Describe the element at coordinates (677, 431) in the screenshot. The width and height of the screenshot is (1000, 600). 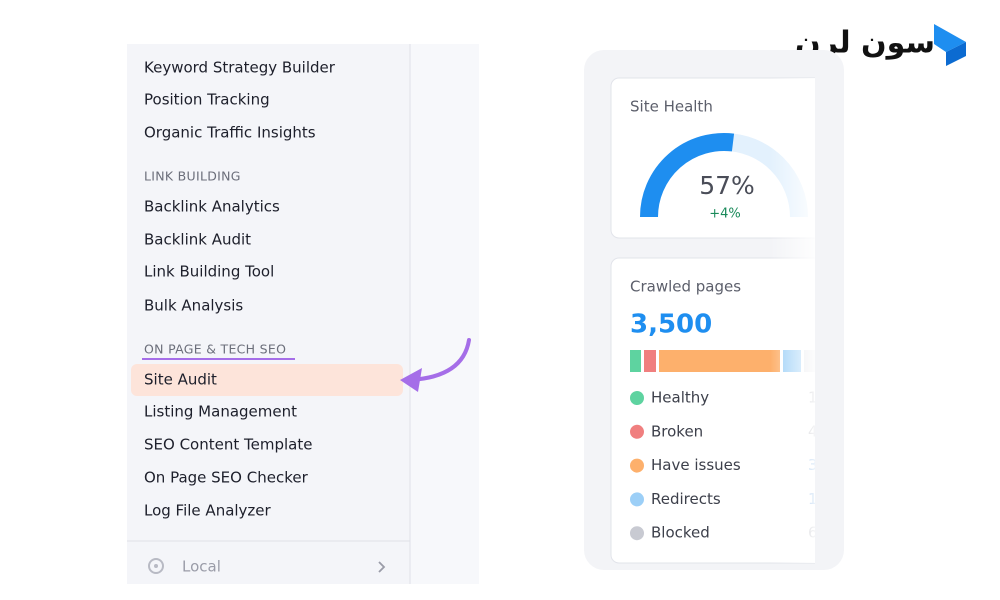
I see `legend-label: Broken` at that location.